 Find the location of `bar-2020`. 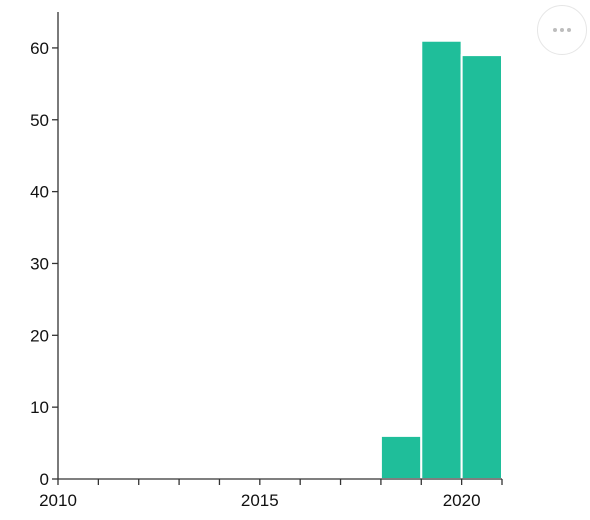

bar-2020 is located at coordinates (481, 267).